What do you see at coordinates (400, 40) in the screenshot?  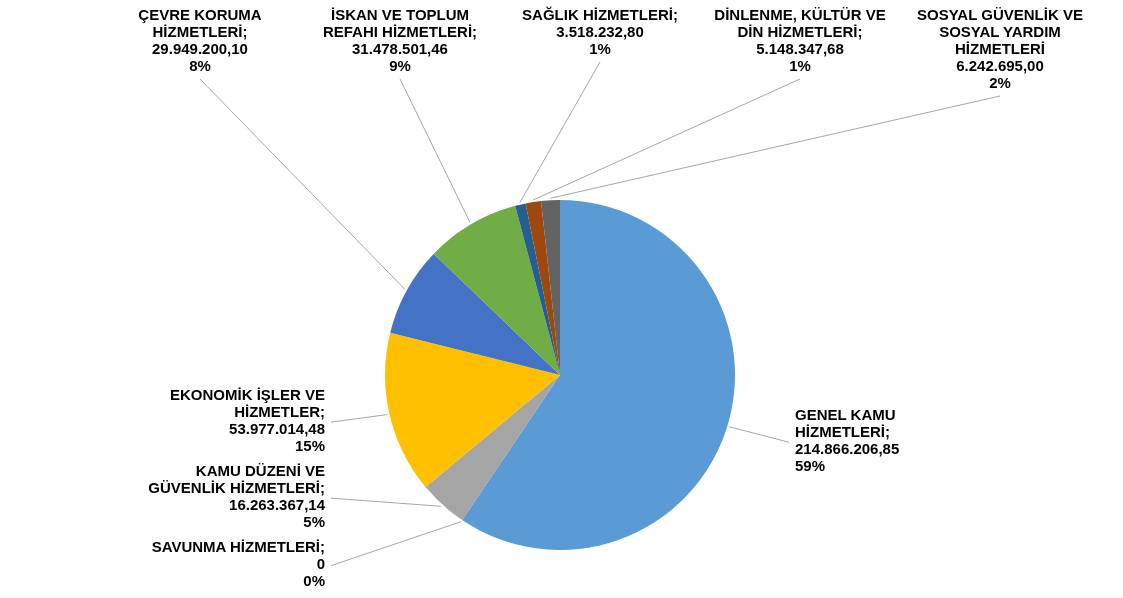 I see `slice-label: İSKAN VE TOPLUM REFAHI HİZMETLERİ; 31.478.501,46 9%` at bounding box center [400, 40].